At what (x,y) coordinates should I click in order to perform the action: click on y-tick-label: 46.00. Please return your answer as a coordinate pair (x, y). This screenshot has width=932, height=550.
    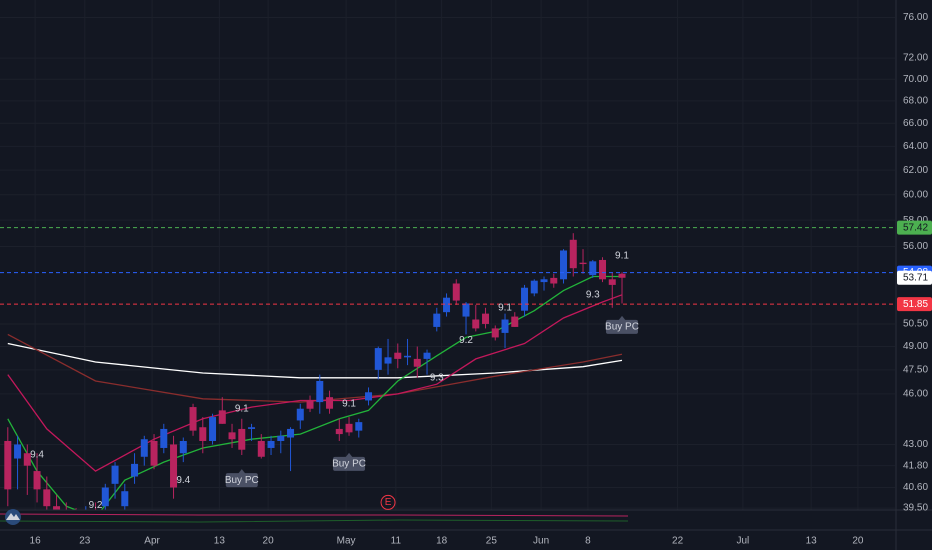
    Looking at the image, I should click on (915, 394).